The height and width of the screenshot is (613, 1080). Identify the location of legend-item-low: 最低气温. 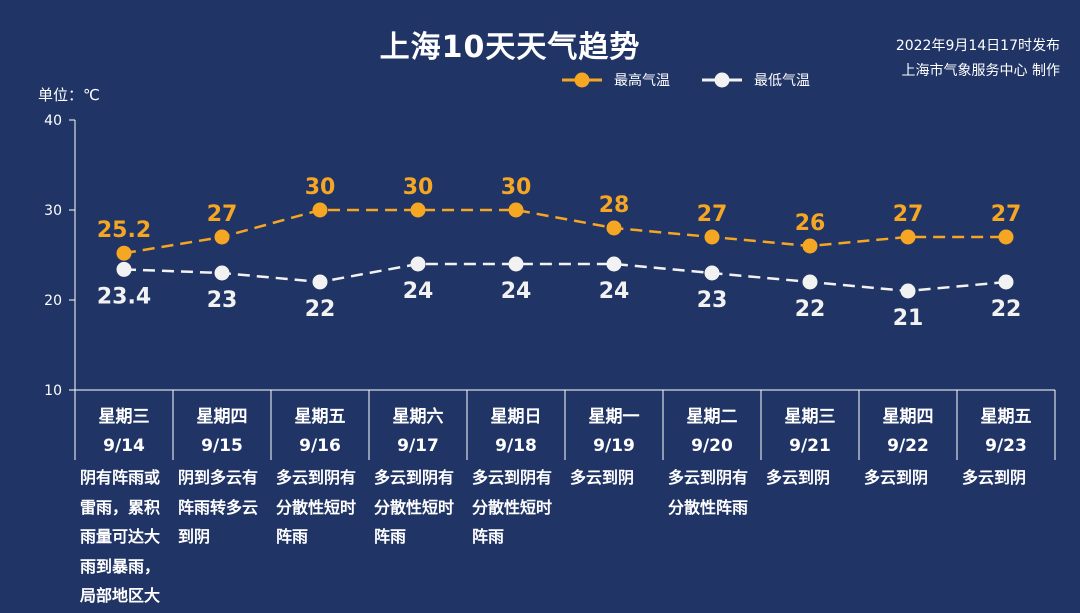
(755, 80).